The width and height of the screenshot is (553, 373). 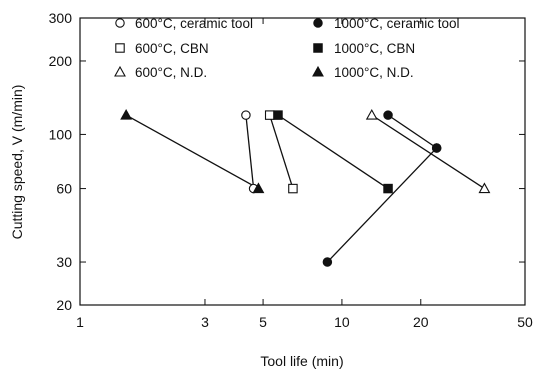 I want to click on y-tick-label: 200, so click(x=61, y=61).